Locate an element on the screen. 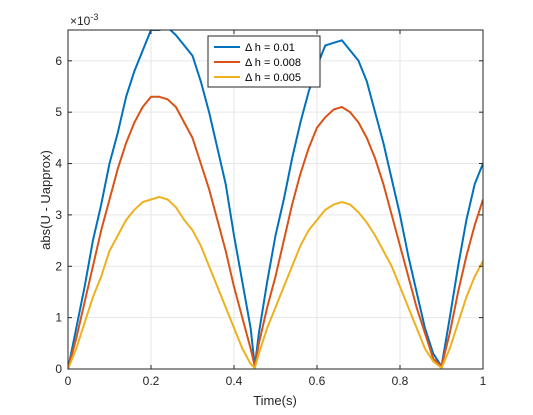 The height and width of the screenshot is (415, 533). legend-label-2: Δ h = 0.005 is located at coordinates (273, 78).